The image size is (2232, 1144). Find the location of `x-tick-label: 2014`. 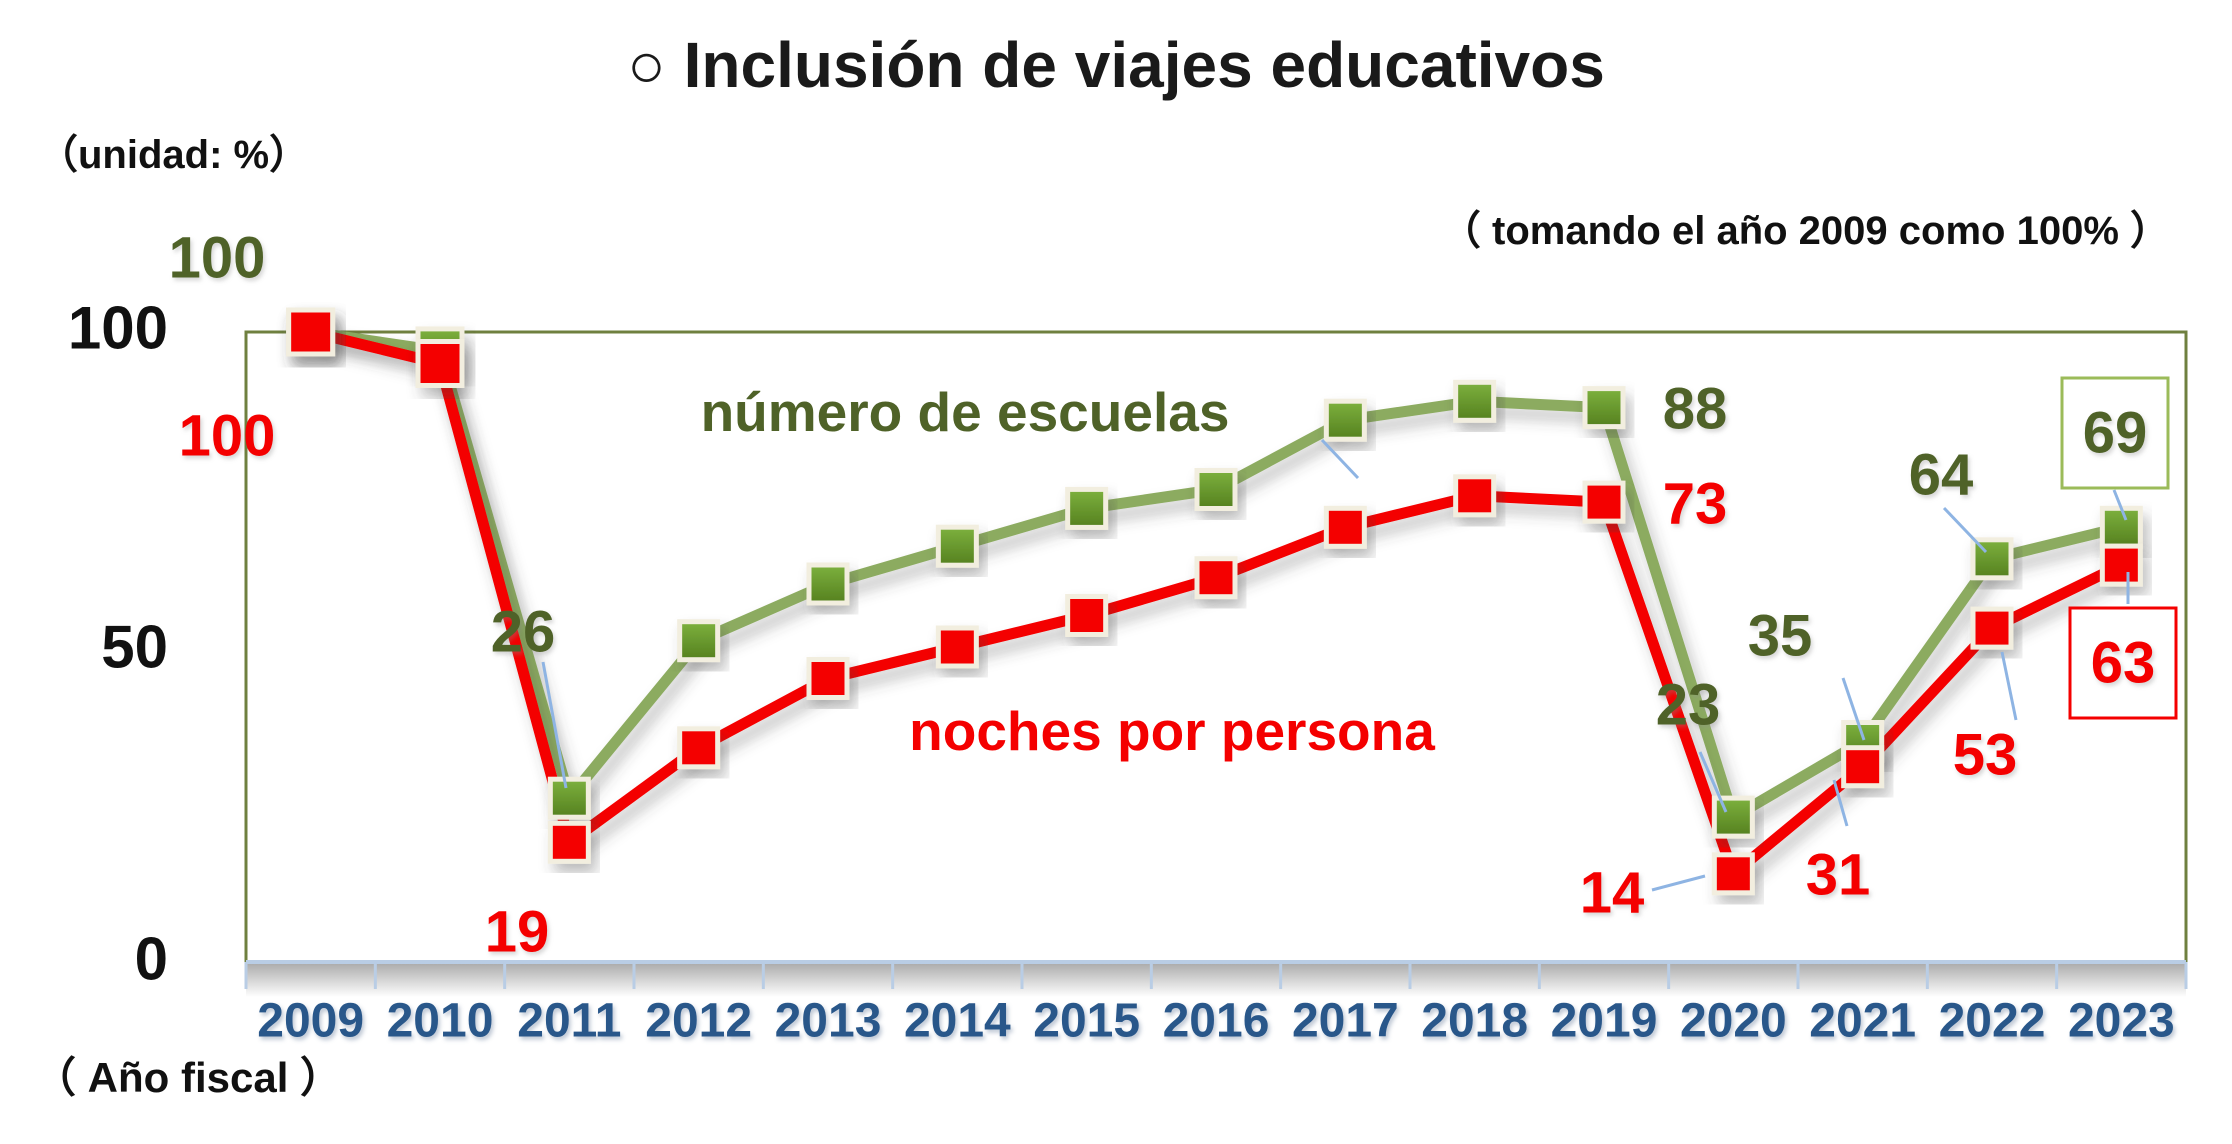

x-tick-label: 2014 is located at coordinates (957, 1021).